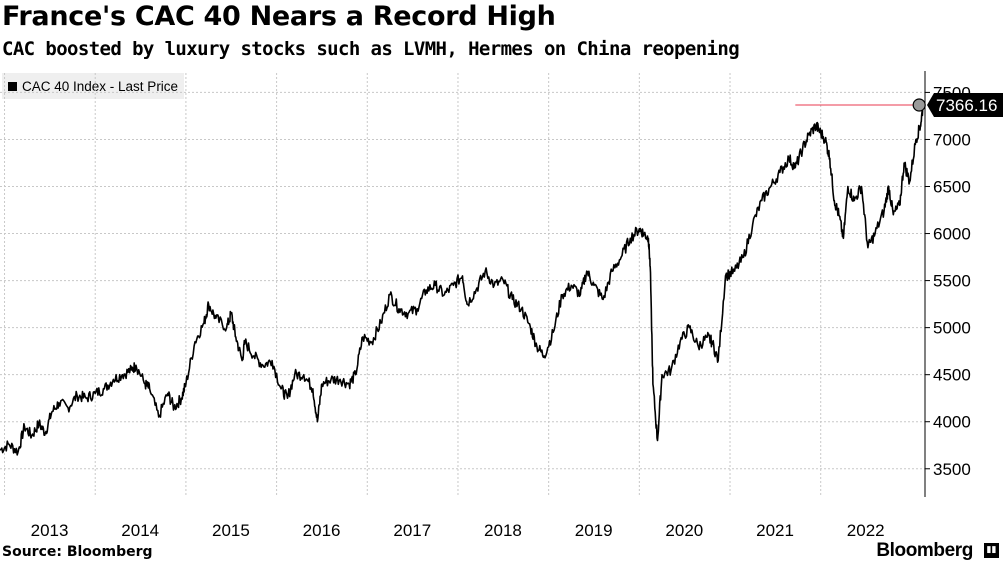 This screenshot has width=1003, height=564. What do you see at coordinates (140, 530) in the screenshot?
I see `x-tick-label: 2014` at bounding box center [140, 530].